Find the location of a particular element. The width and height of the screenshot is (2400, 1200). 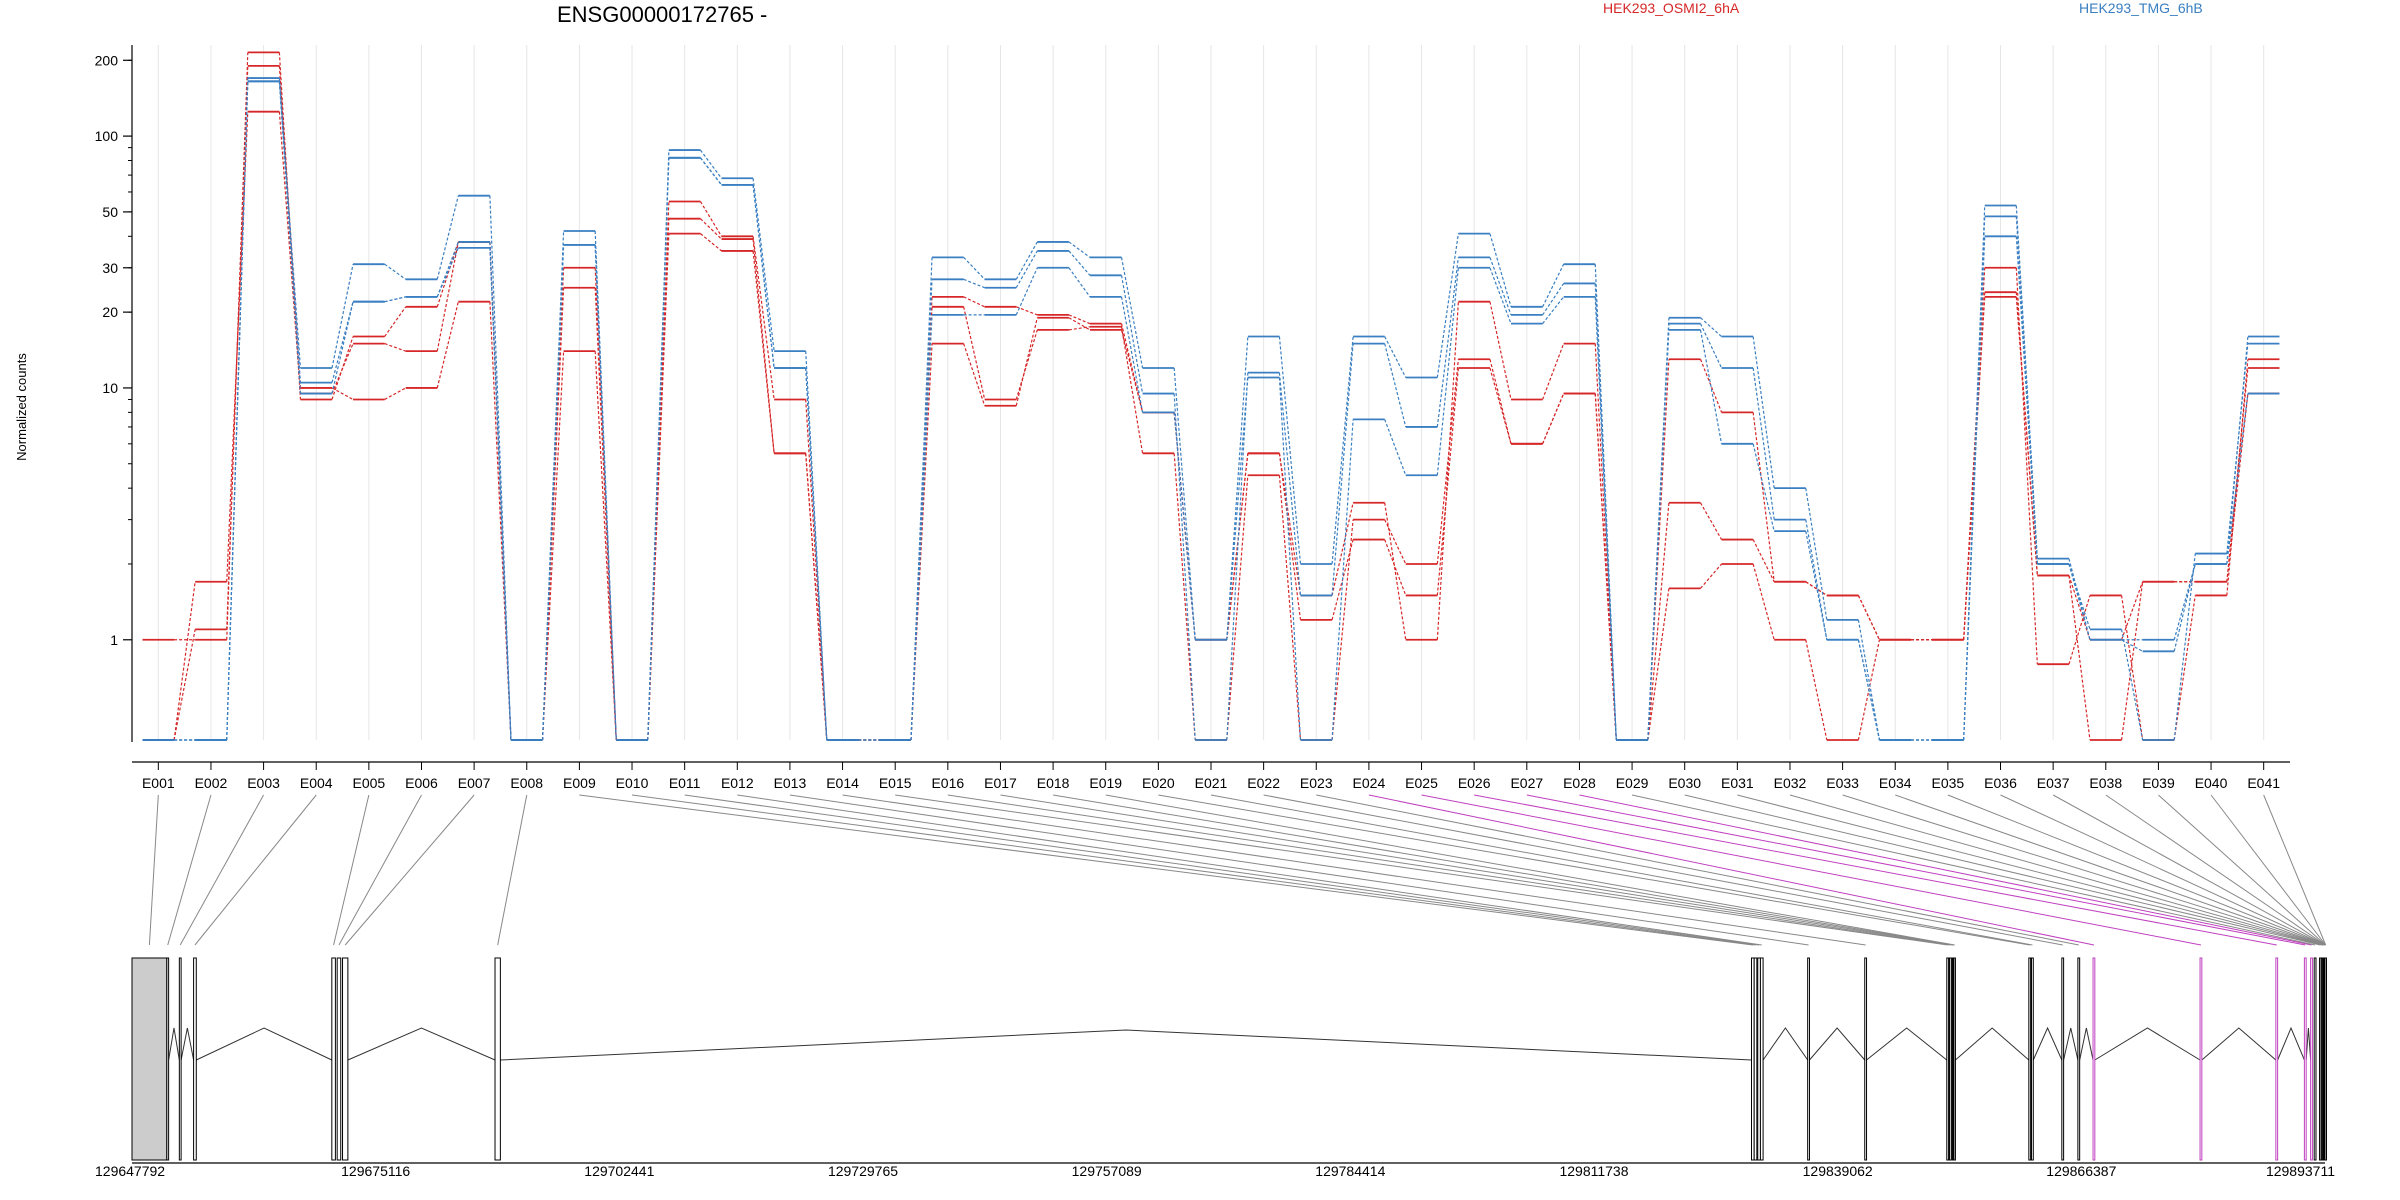

x-tick-label-e034: E034 is located at coordinates (1895, 783).